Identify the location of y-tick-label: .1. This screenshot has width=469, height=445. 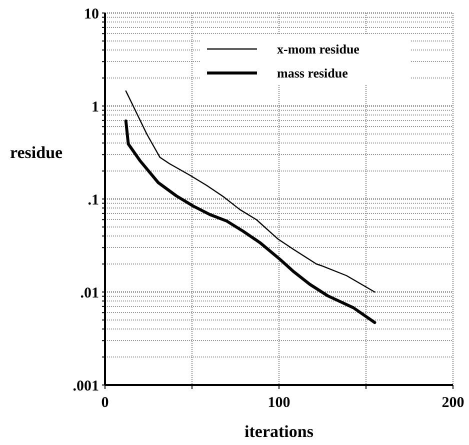
(93, 200).